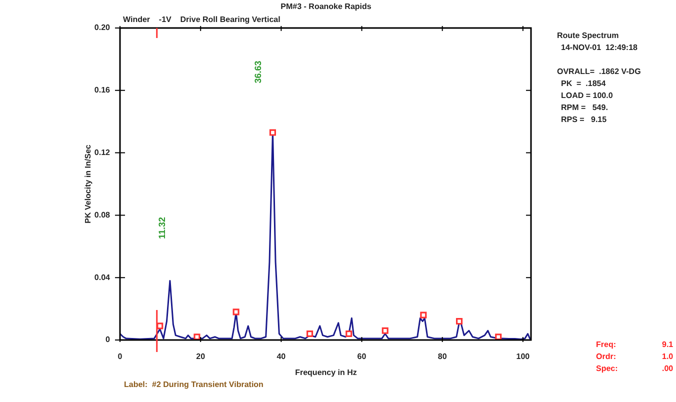 The height and width of the screenshot is (402, 676). What do you see at coordinates (102, 215) in the screenshot?
I see `y-tick-label: 0.08` at bounding box center [102, 215].